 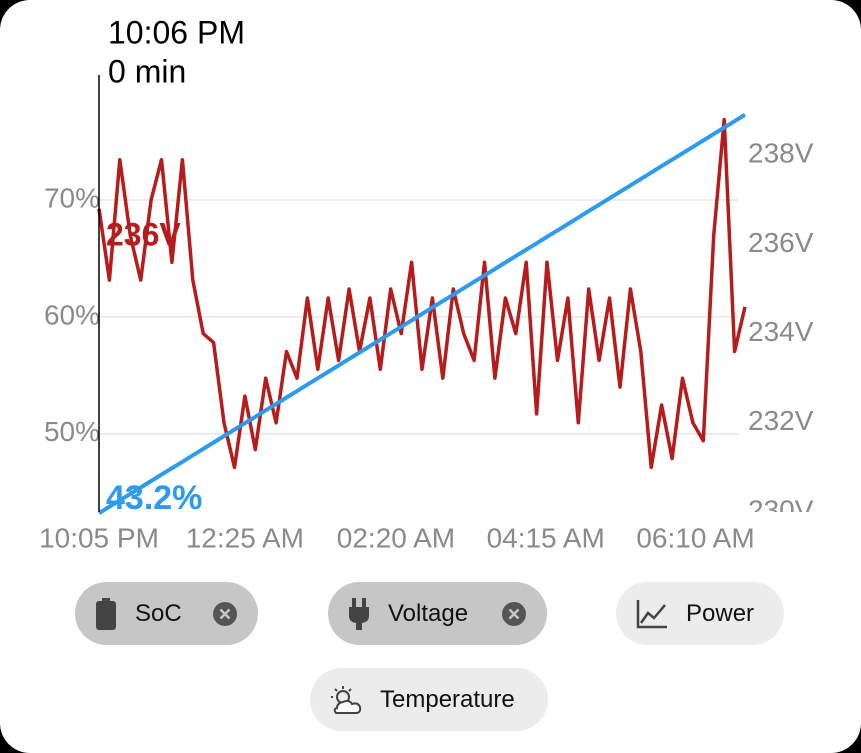 I want to click on x-tick-label: 06:10 AM, so click(x=695, y=537).